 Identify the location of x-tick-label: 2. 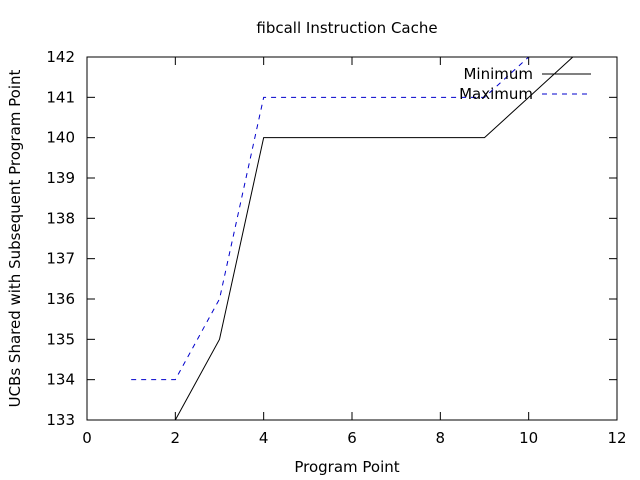
(176, 438).